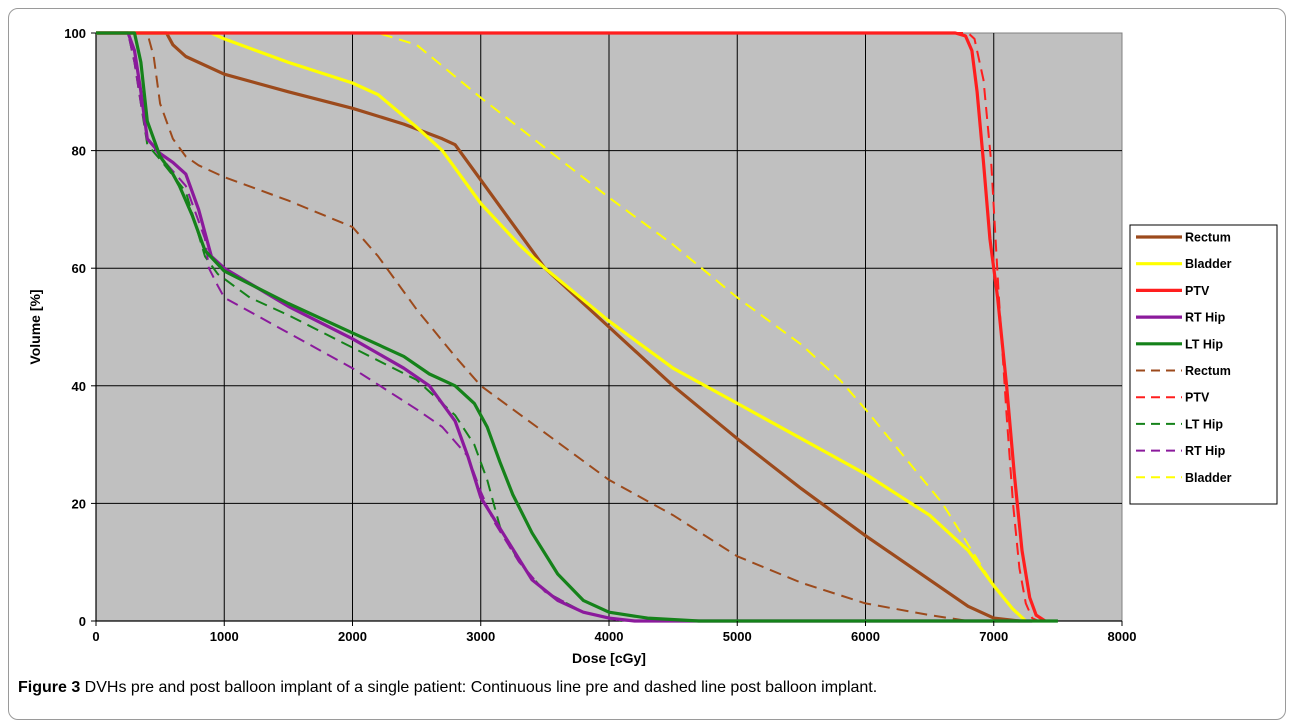 This screenshot has width=1290, height=727. What do you see at coordinates (480, 636) in the screenshot?
I see `x-tick-label: 3000` at bounding box center [480, 636].